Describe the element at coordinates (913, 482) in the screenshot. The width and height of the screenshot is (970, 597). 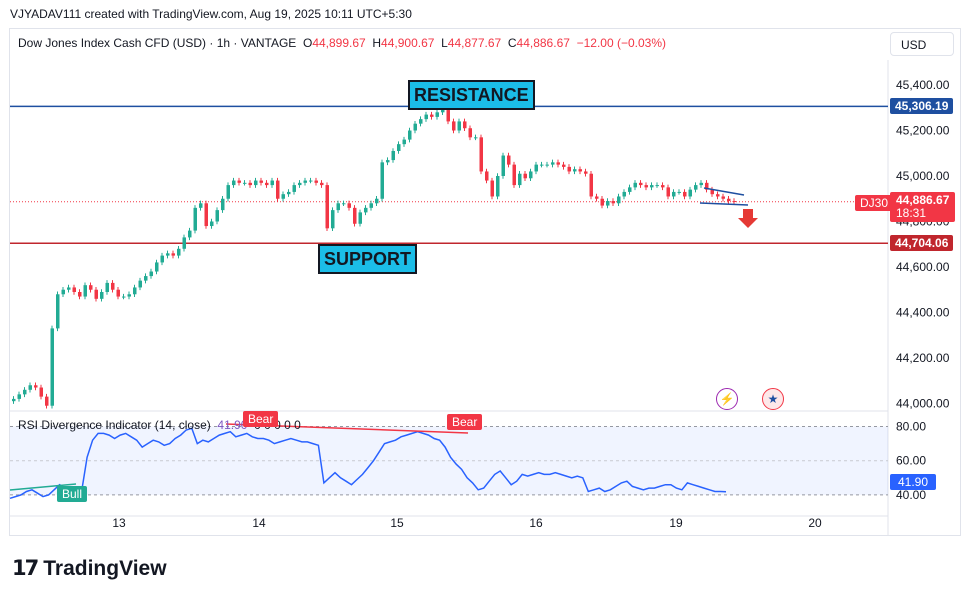
I see `rsi-value-tag: 41.90` at that location.